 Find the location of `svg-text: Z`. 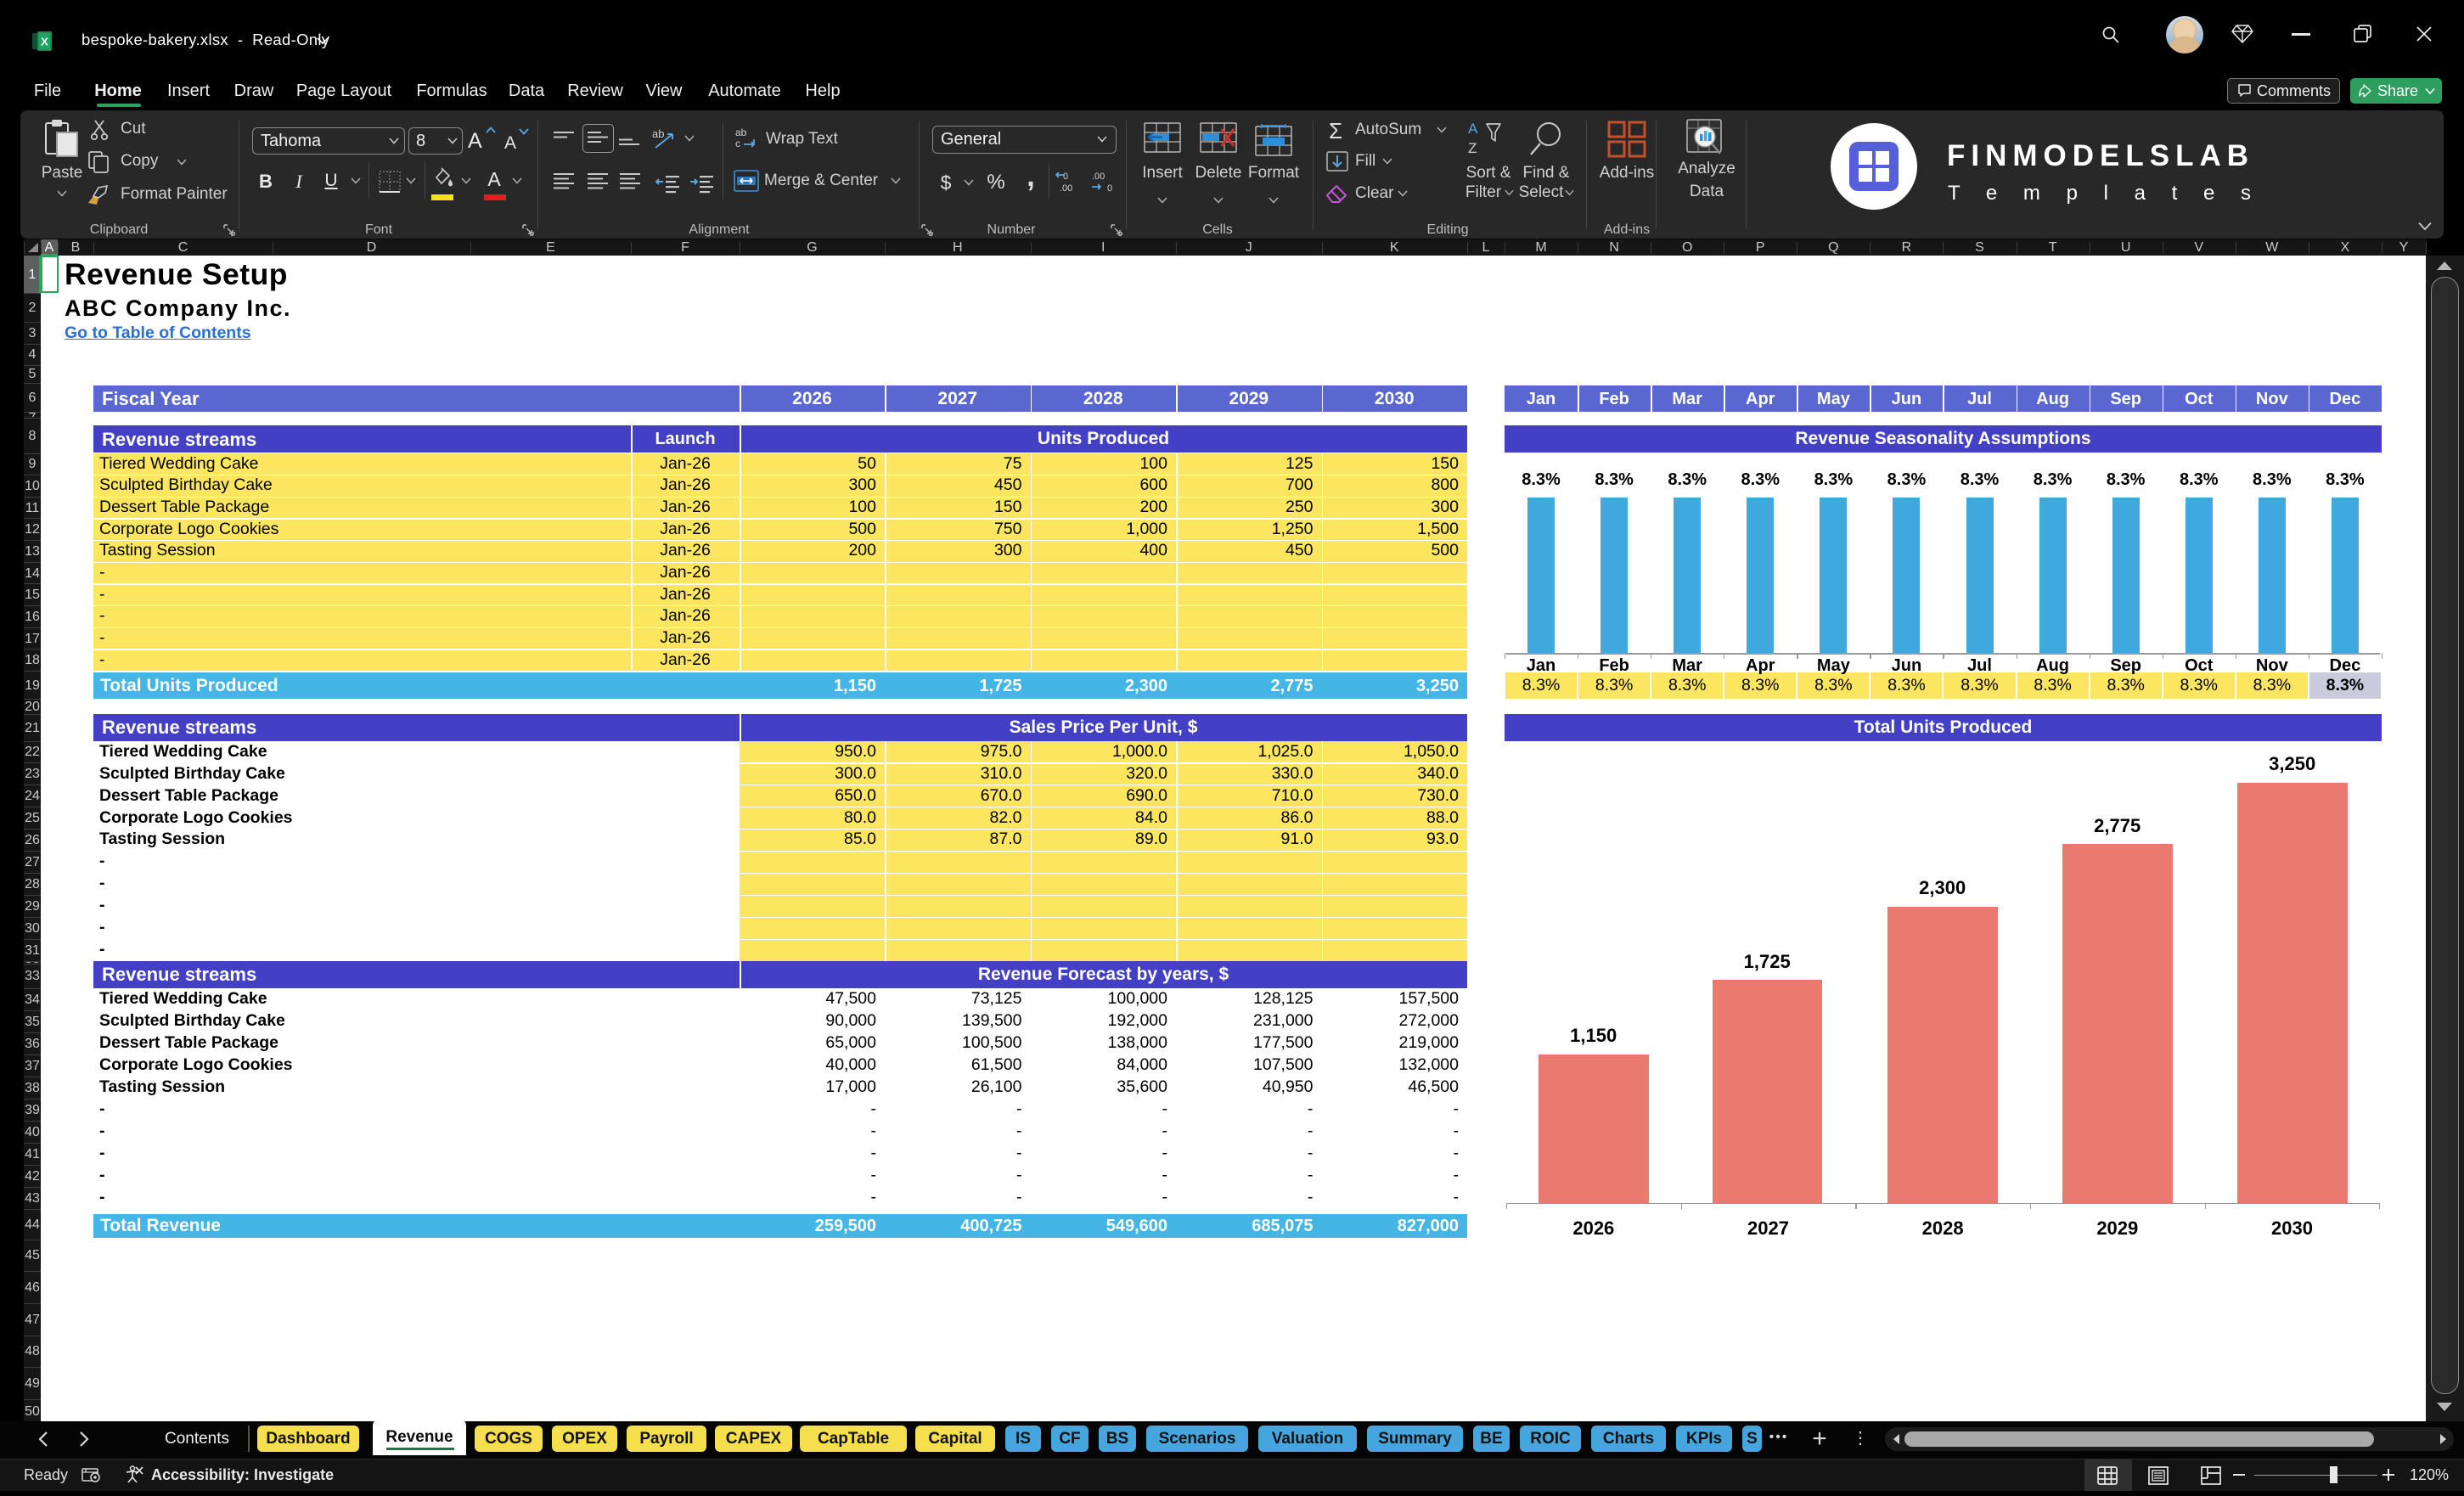

svg-text: Z is located at coordinates (1472, 148).